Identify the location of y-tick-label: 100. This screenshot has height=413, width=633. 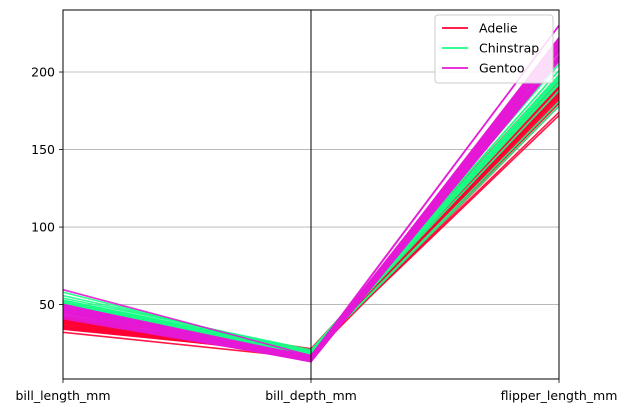
(43, 227).